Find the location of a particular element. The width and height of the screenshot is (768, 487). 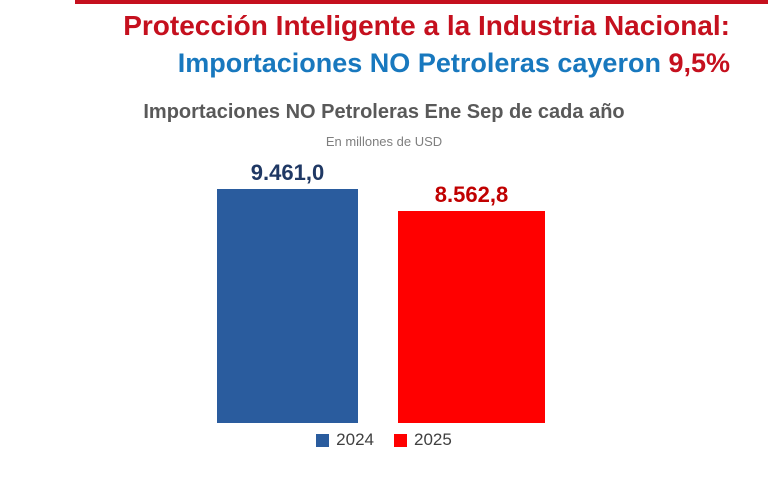

legend-item-2024: 2024 is located at coordinates (345, 440).